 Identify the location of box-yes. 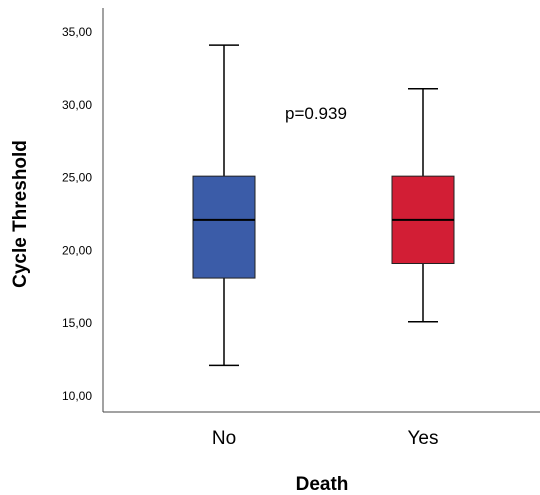
(423, 205).